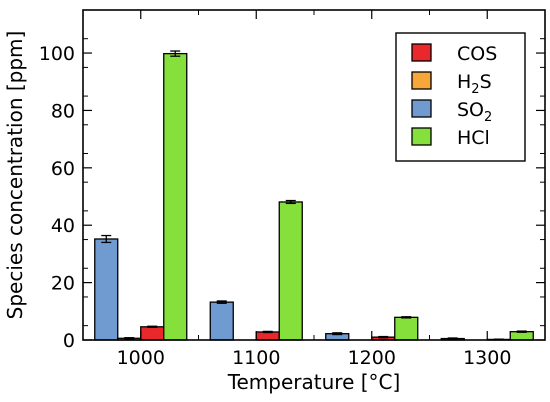 Image resolution: width=550 pixels, height=402 pixels. What do you see at coordinates (256, 358) in the screenshot?
I see `x-tick-label: 1100` at bounding box center [256, 358].